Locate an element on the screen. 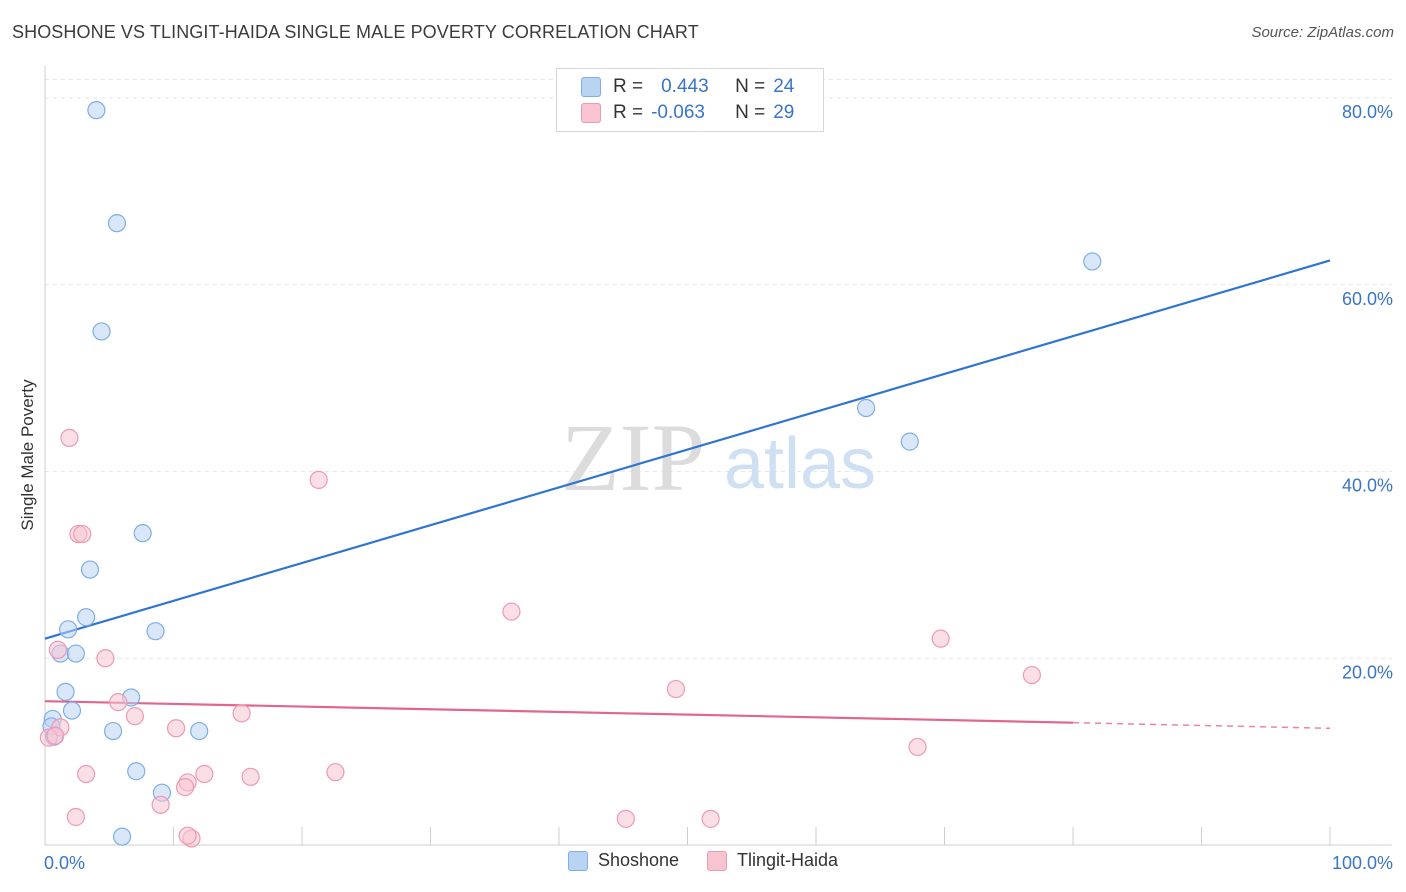 This screenshot has width=1406, height=892. r-value: -0.063 is located at coordinates (678, 112).